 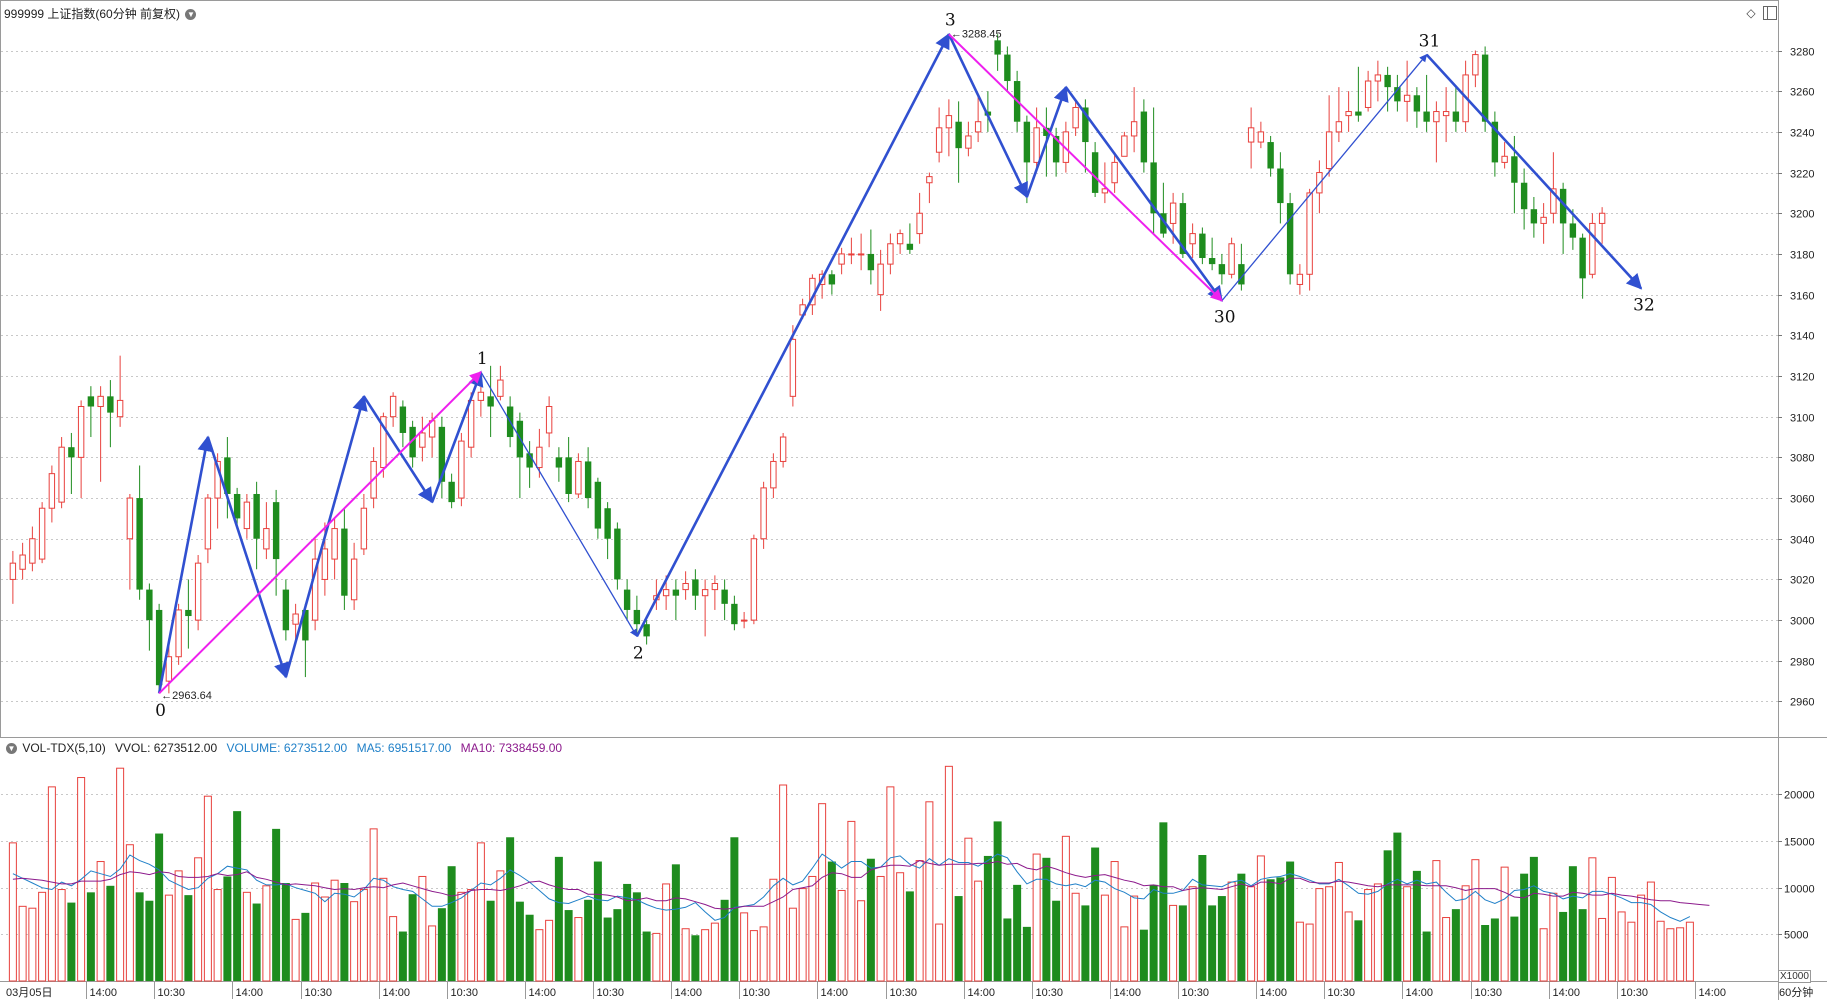 What do you see at coordinates (1799, 890) in the screenshot?
I see `volume-tick-label: 10000` at bounding box center [1799, 890].